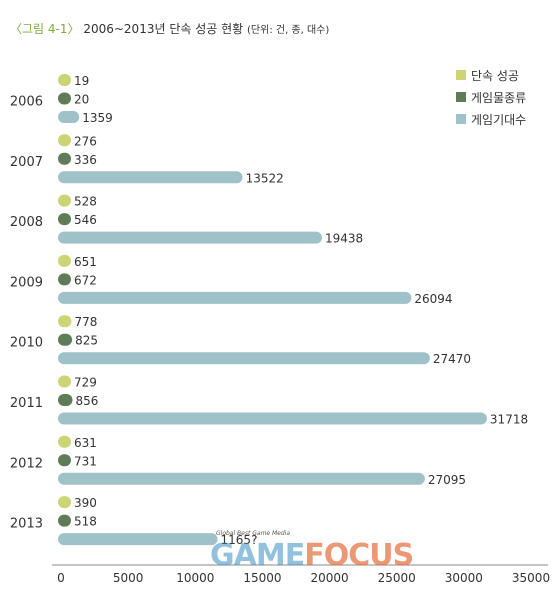 This screenshot has height=593, width=560. What do you see at coordinates (85, 322) in the screenshot?
I see `data-label: 778` at bounding box center [85, 322].